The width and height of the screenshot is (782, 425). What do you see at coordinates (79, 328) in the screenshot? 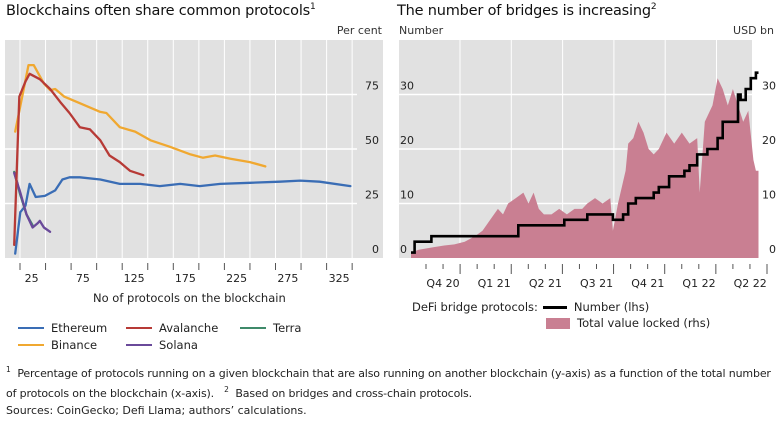
I see `legend-label-ethereum: Ethereum` at bounding box center [79, 328].